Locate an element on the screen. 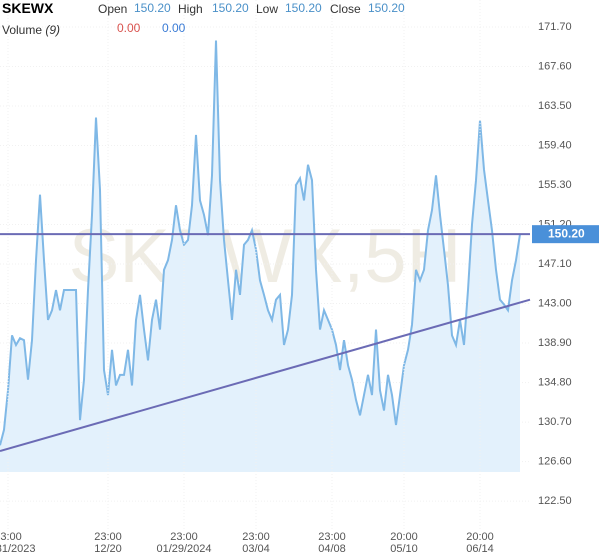 This screenshot has width=599, height=557. ohlc-label: Close is located at coordinates (345, 9).